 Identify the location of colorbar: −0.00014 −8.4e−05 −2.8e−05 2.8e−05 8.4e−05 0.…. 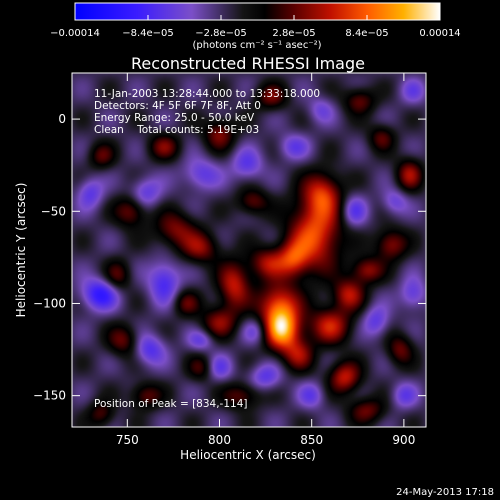
(255, 26).